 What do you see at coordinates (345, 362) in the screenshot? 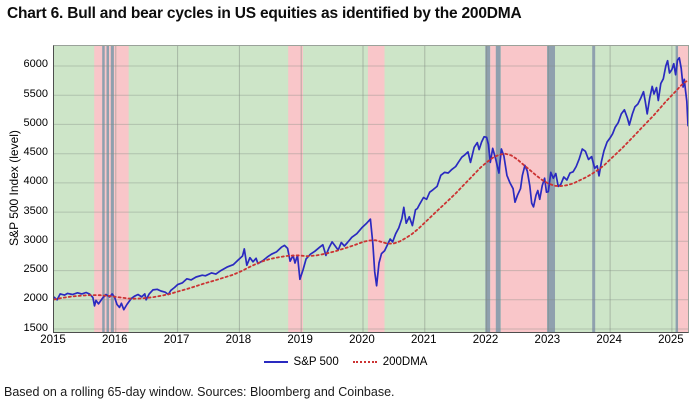
I see `legend: S&P 500 200DMA` at bounding box center [345, 362].